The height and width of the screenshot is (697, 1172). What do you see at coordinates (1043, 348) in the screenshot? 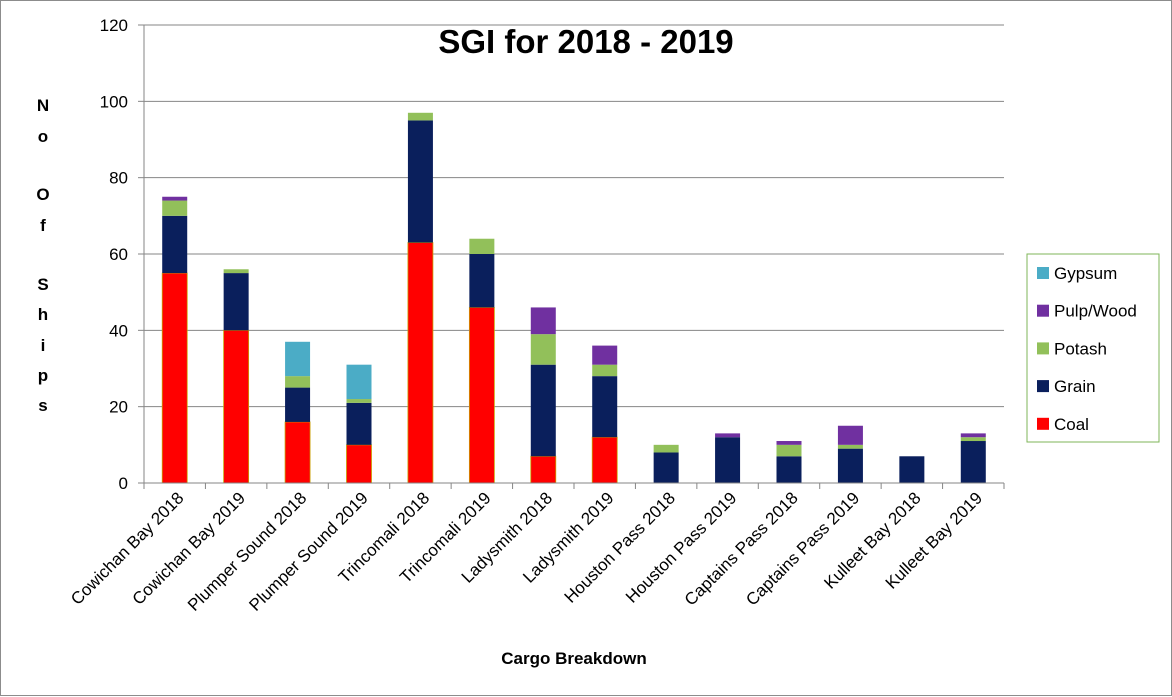
I see `legend-swatch-potash` at bounding box center [1043, 348].